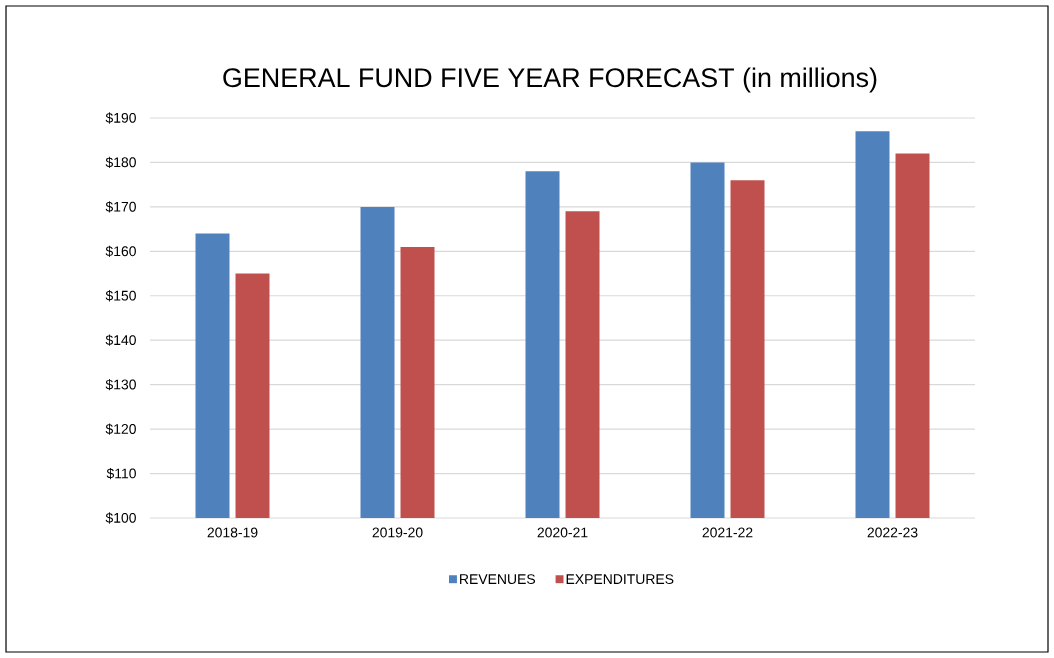 The width and height of the screenshot is (1054, 658). I want to click on legend-label: REVENUES, so click(498, 579).